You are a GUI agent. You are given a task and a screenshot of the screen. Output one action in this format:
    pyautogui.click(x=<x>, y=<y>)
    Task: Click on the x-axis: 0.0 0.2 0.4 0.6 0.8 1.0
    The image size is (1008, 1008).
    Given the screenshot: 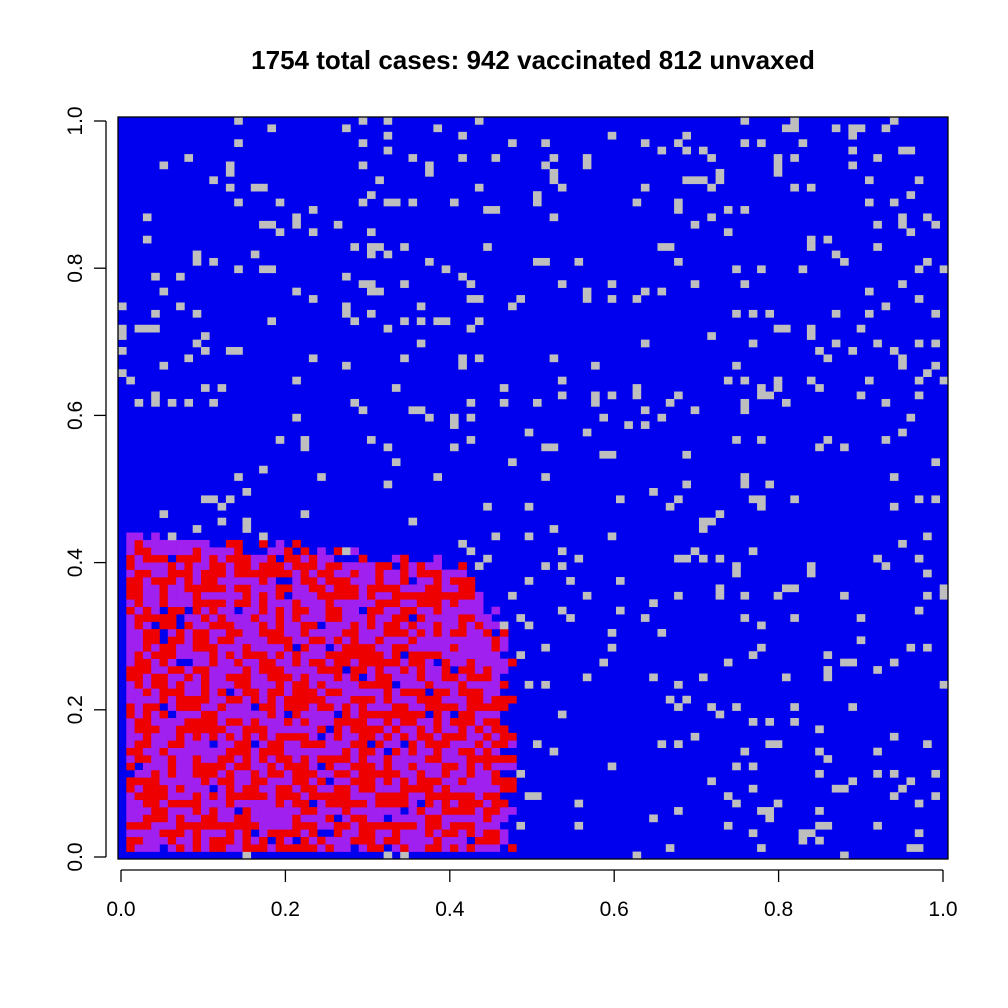 What is the action you would take?
    pyautogui.click(x=532, y=895)
    